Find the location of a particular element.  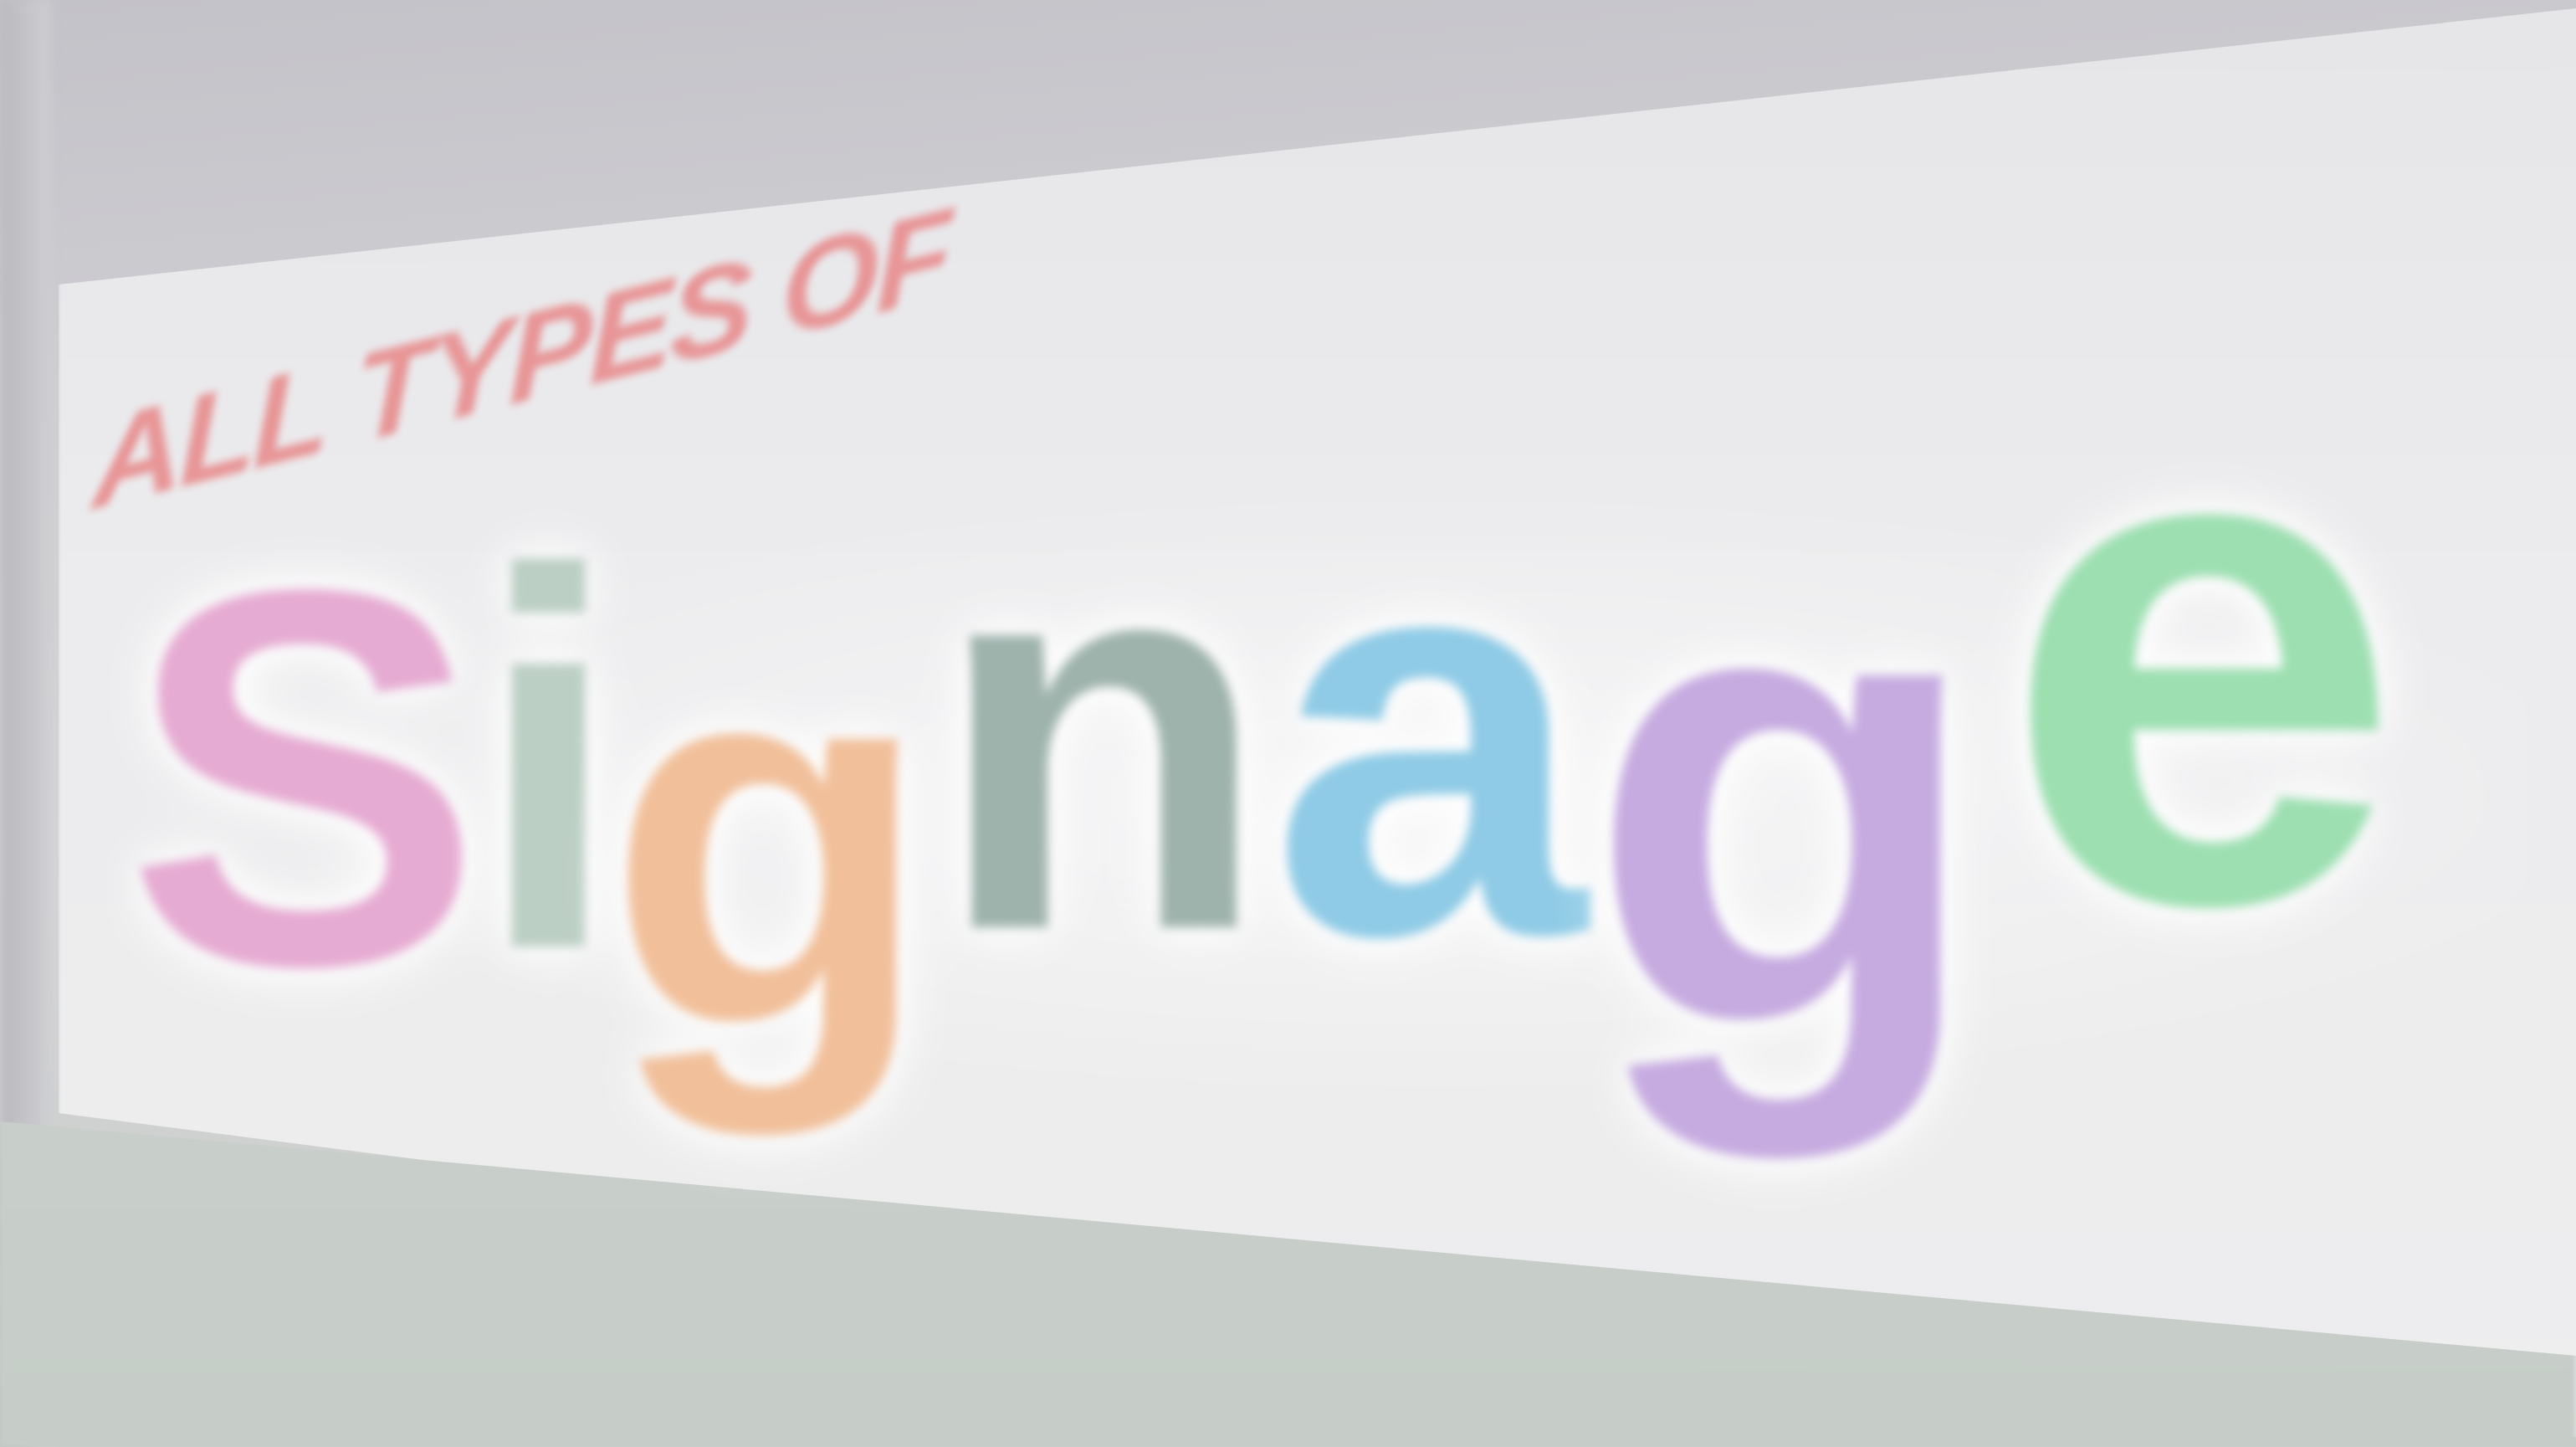

sign-letter-a: a is located at coordinates (1429, 736).